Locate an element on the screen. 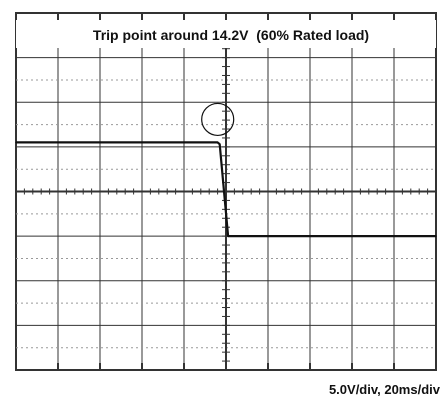 This screenshot has width=446, height=401. title-background is located at coordinates (226, 34).